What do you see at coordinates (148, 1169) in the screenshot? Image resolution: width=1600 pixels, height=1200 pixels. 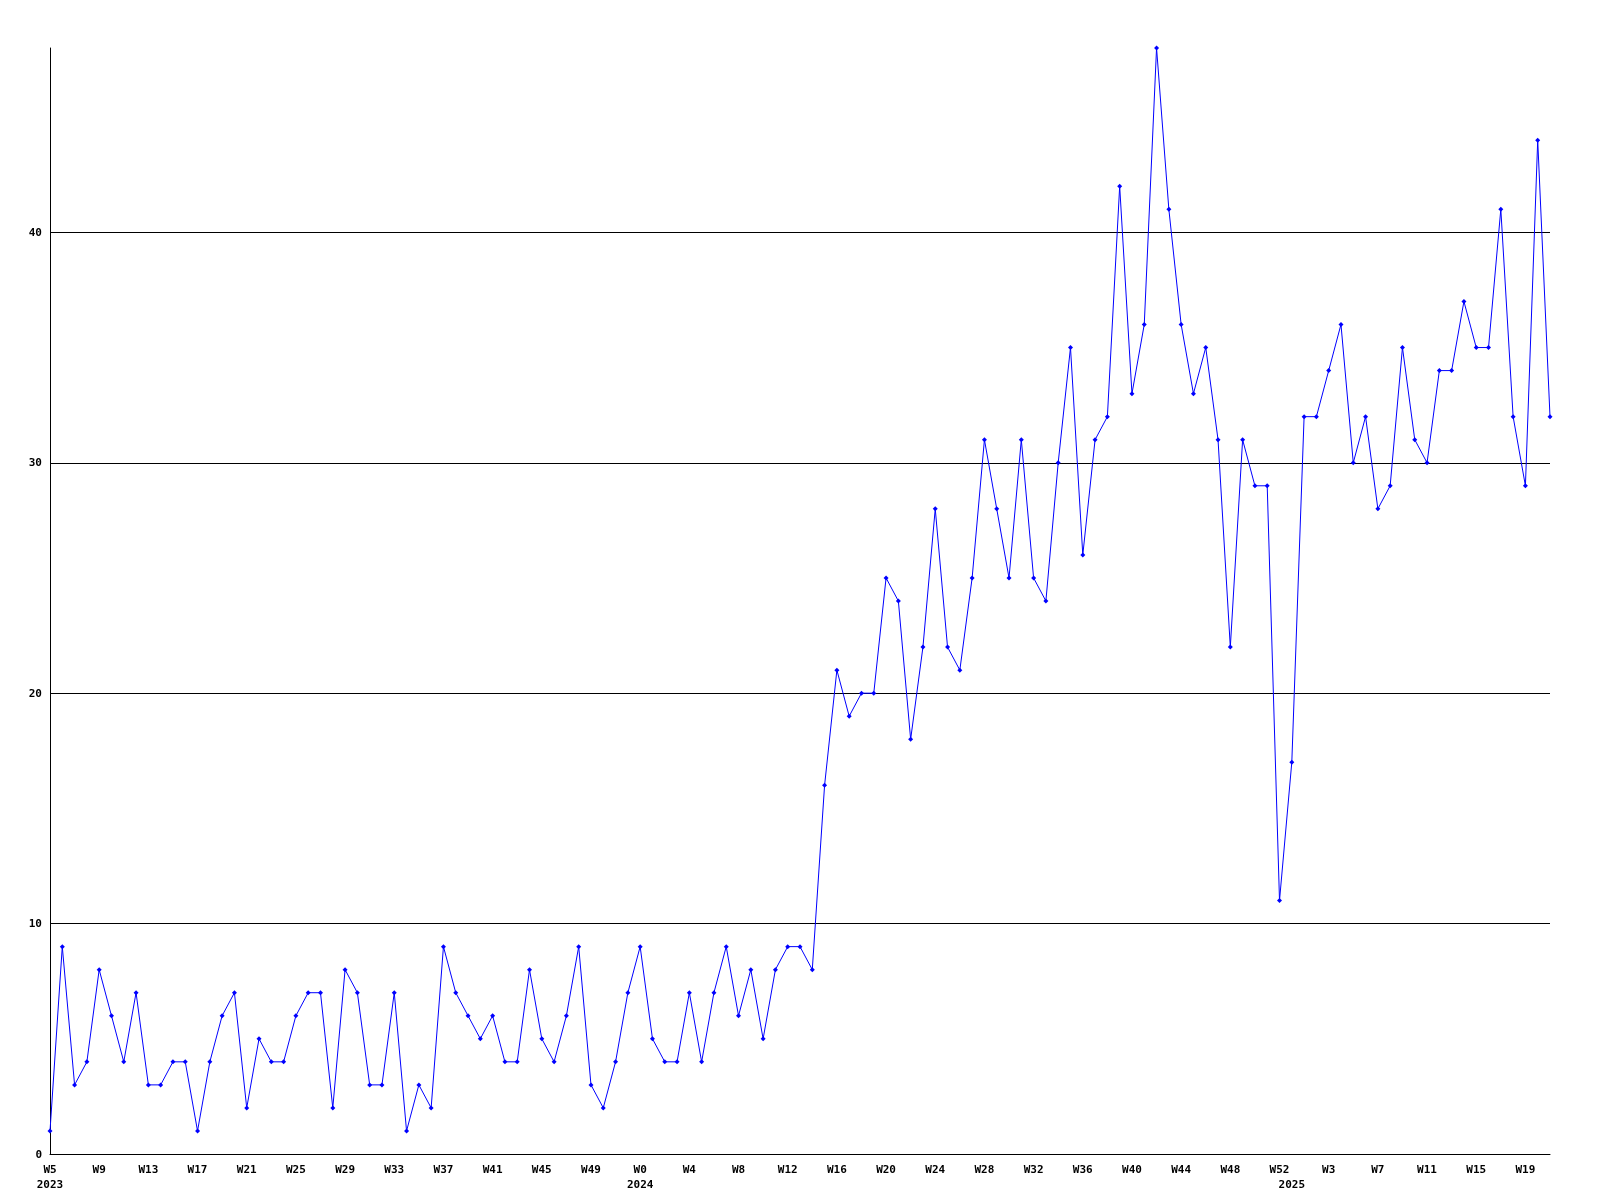 I see `x-tick-label: W13` at bounding box center [148, 1169].